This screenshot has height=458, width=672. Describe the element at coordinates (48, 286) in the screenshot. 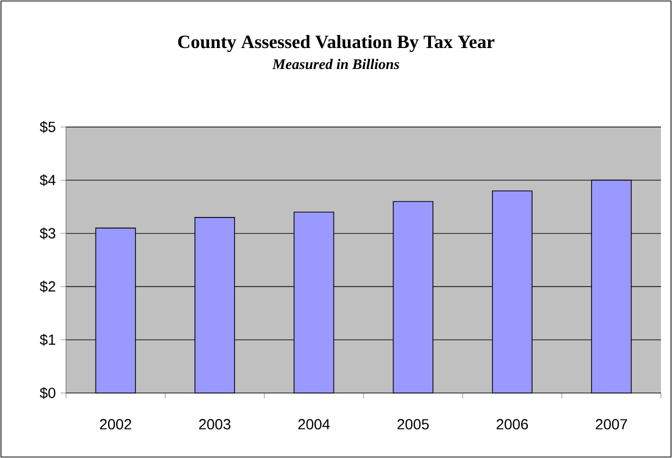

I see `y-tick-label: $2` at that location.